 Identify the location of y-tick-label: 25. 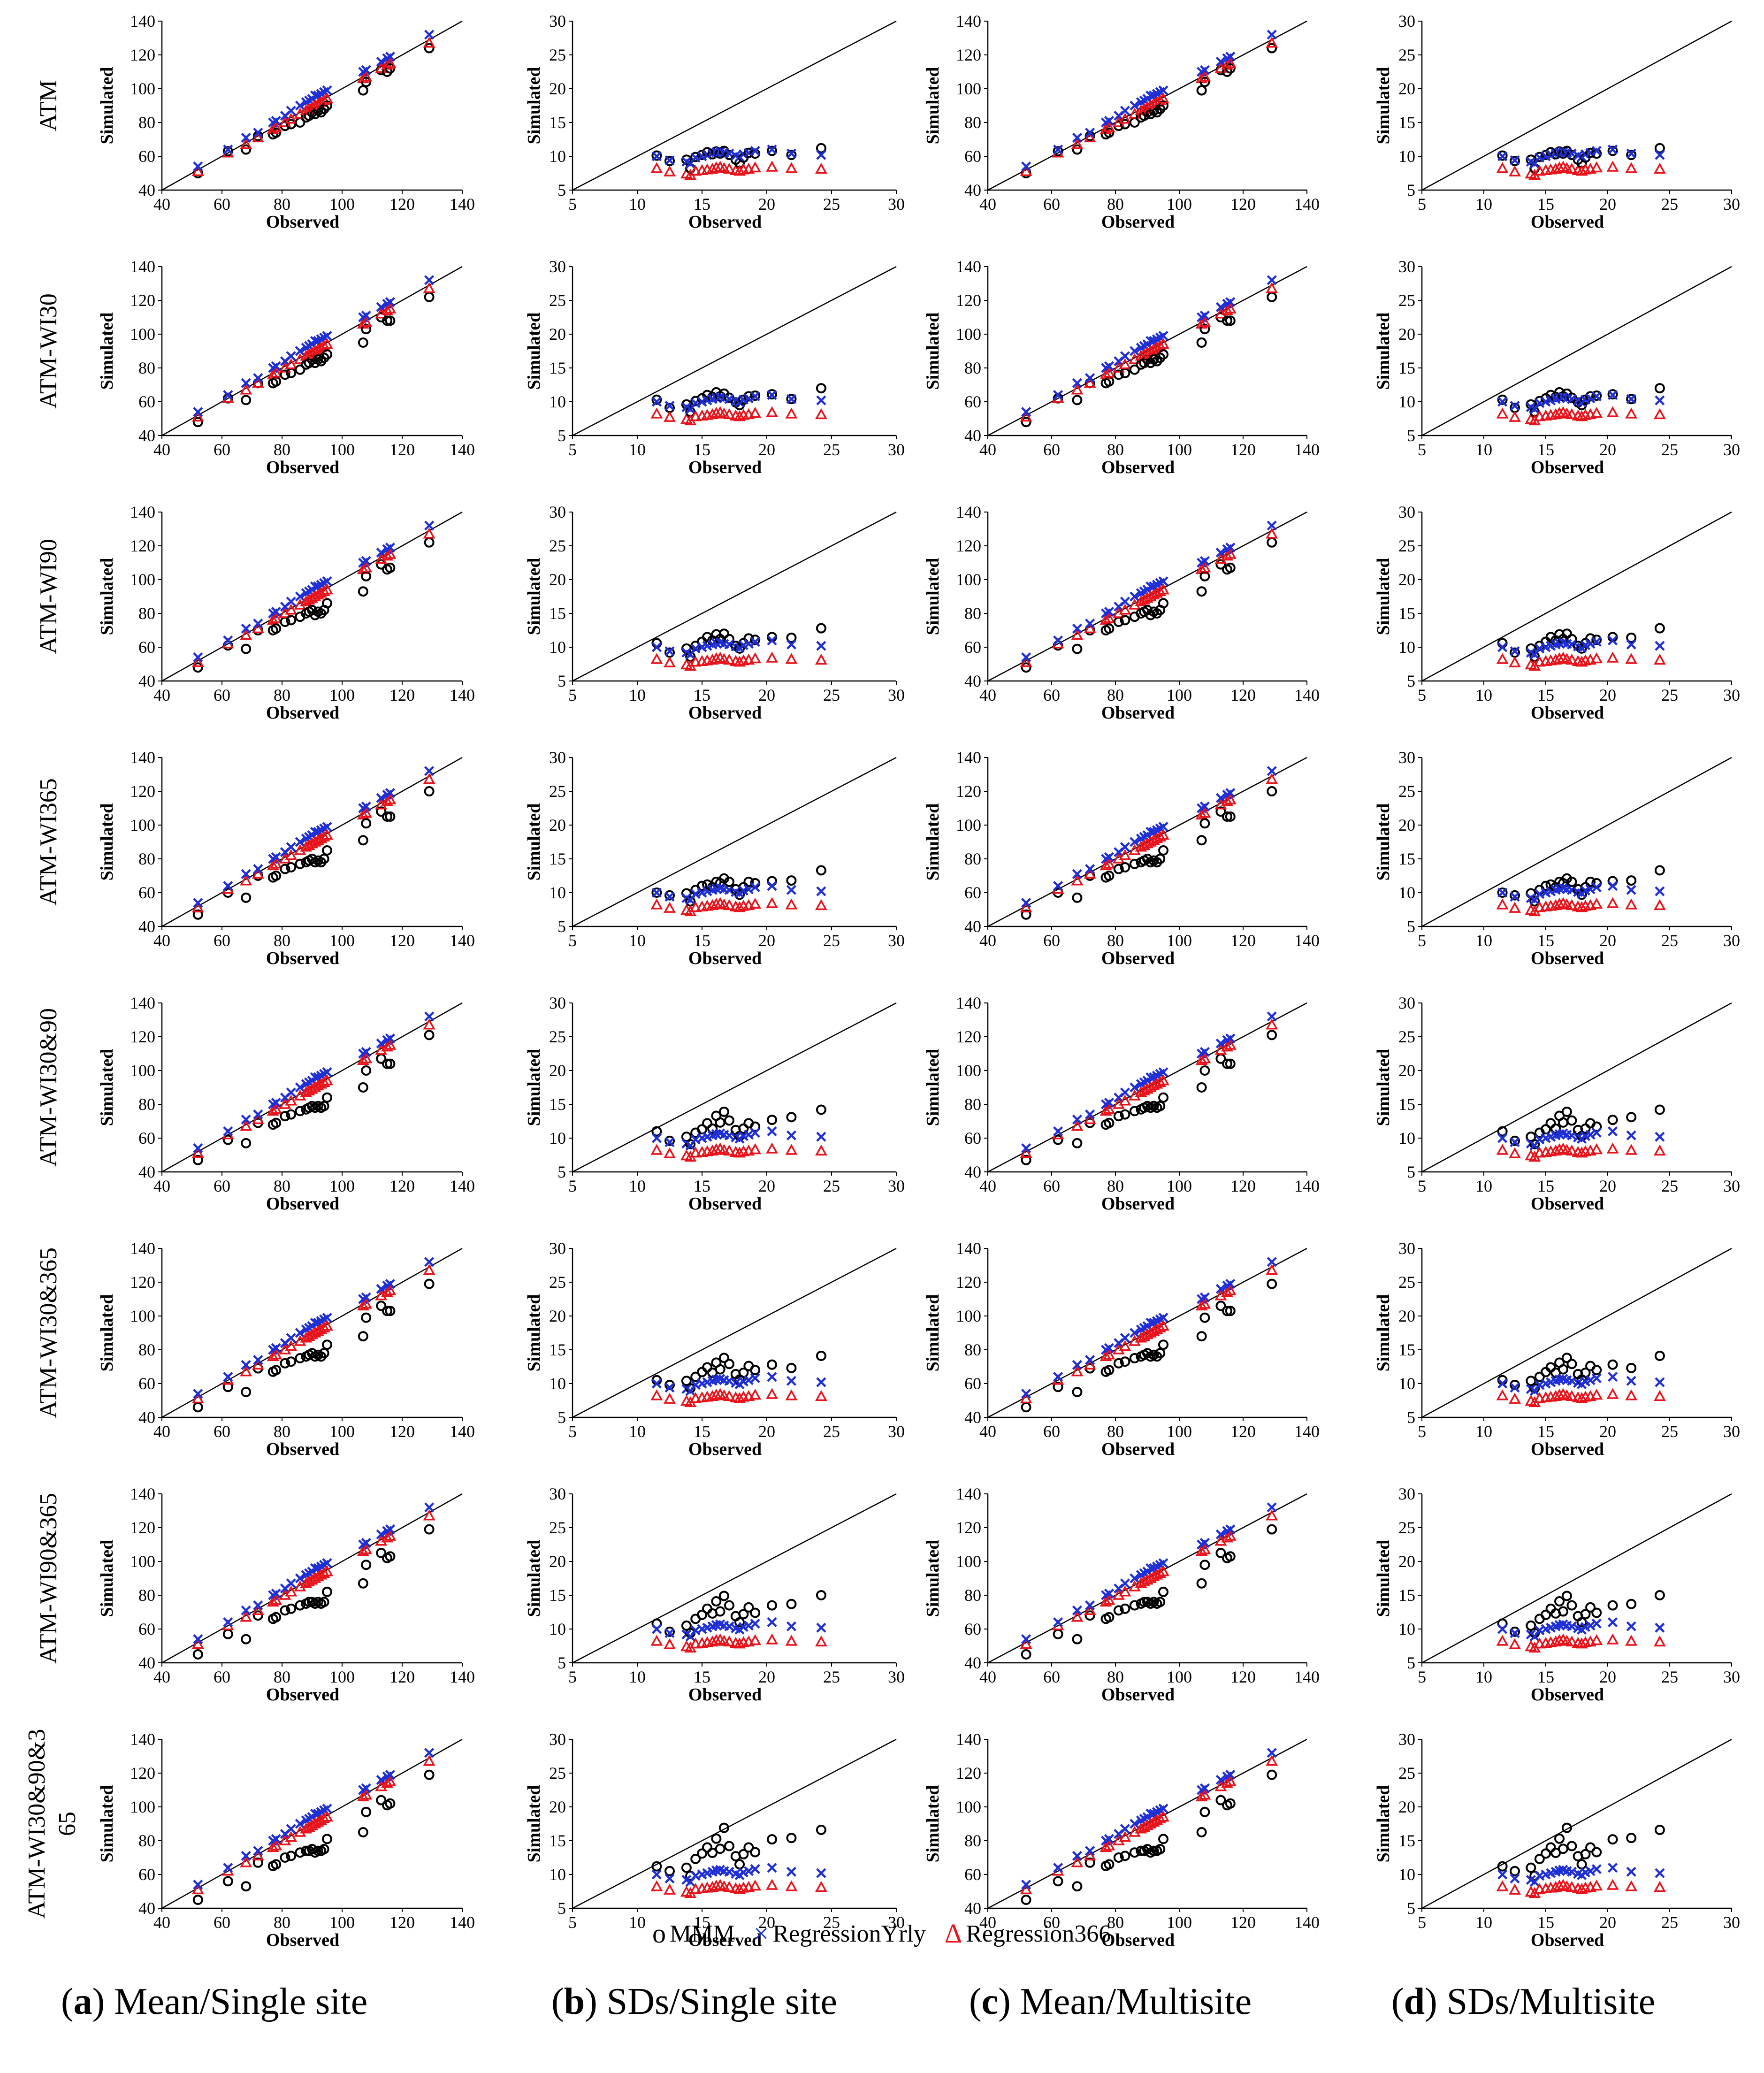
(1406, 545).